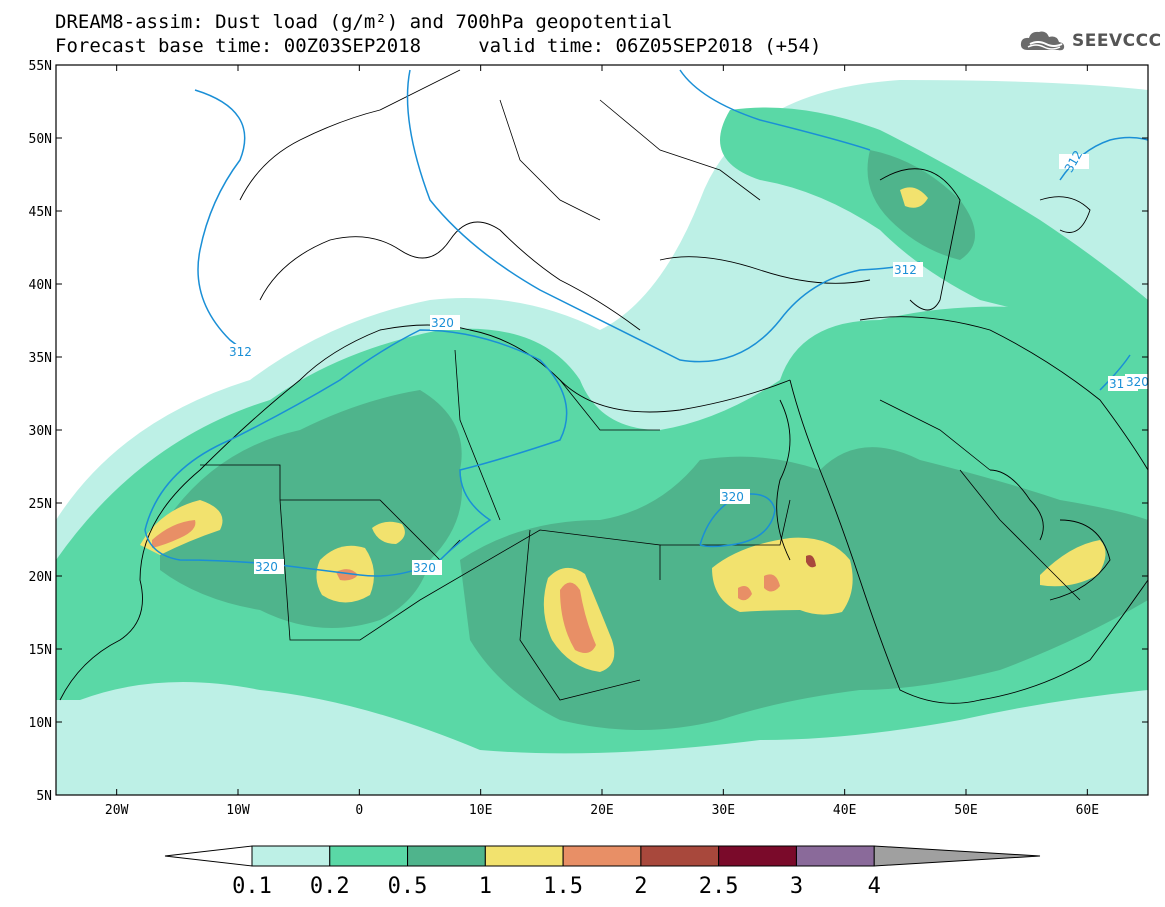 The width and height of the screenshot is (1165, 907). Describe the element at coordinates (480, 810) in the screenshot. I see `lon-tick-label: 10E` at that location.